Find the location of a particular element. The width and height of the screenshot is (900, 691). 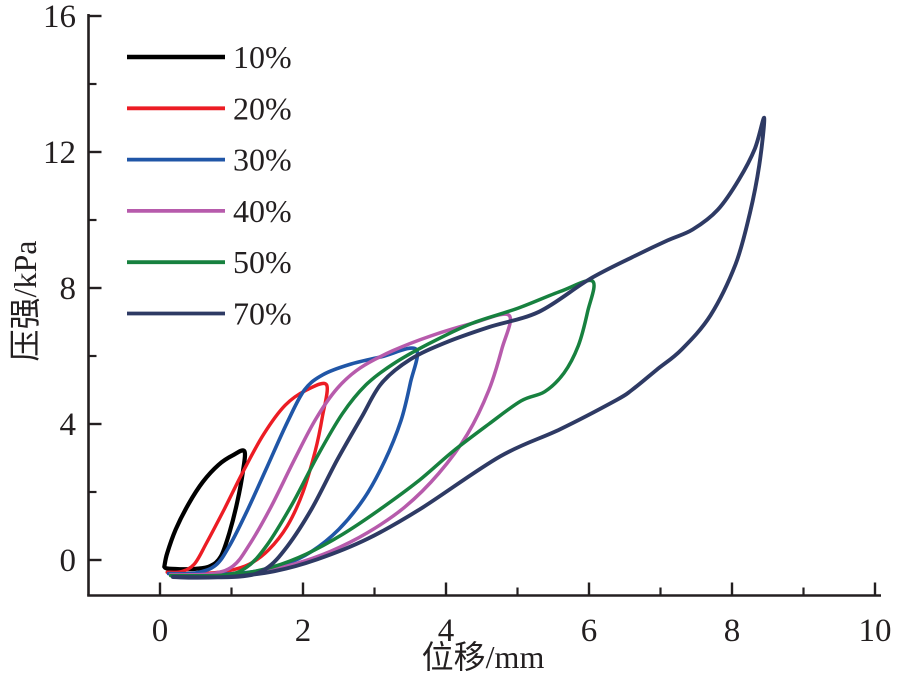

legend-label-50pct: 50% is located at coordinates (262, 262).